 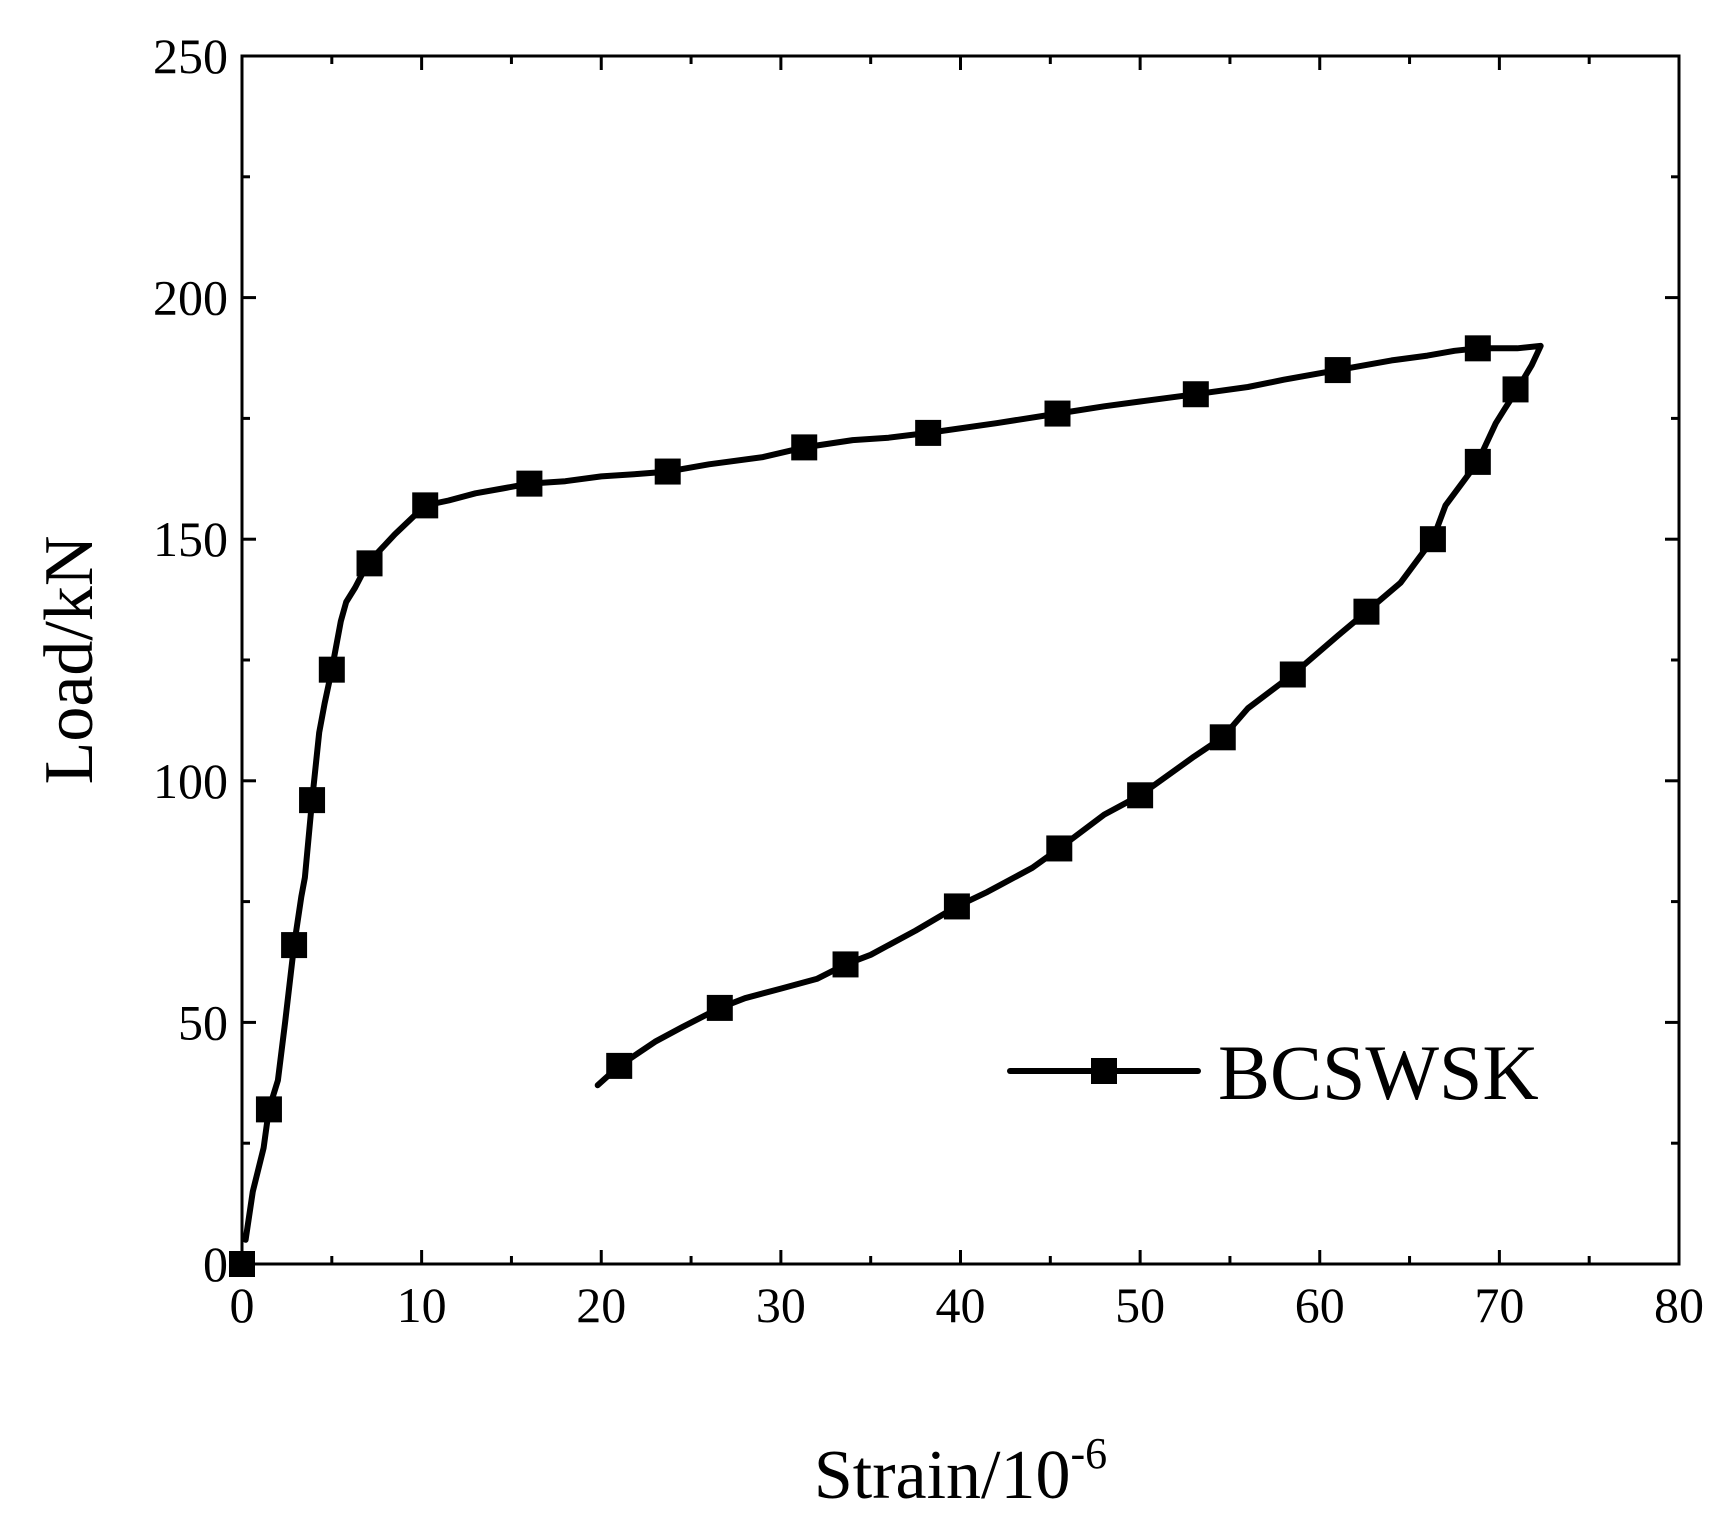 I want to click on y-tick-label: 250, so click(x=190, y=56).